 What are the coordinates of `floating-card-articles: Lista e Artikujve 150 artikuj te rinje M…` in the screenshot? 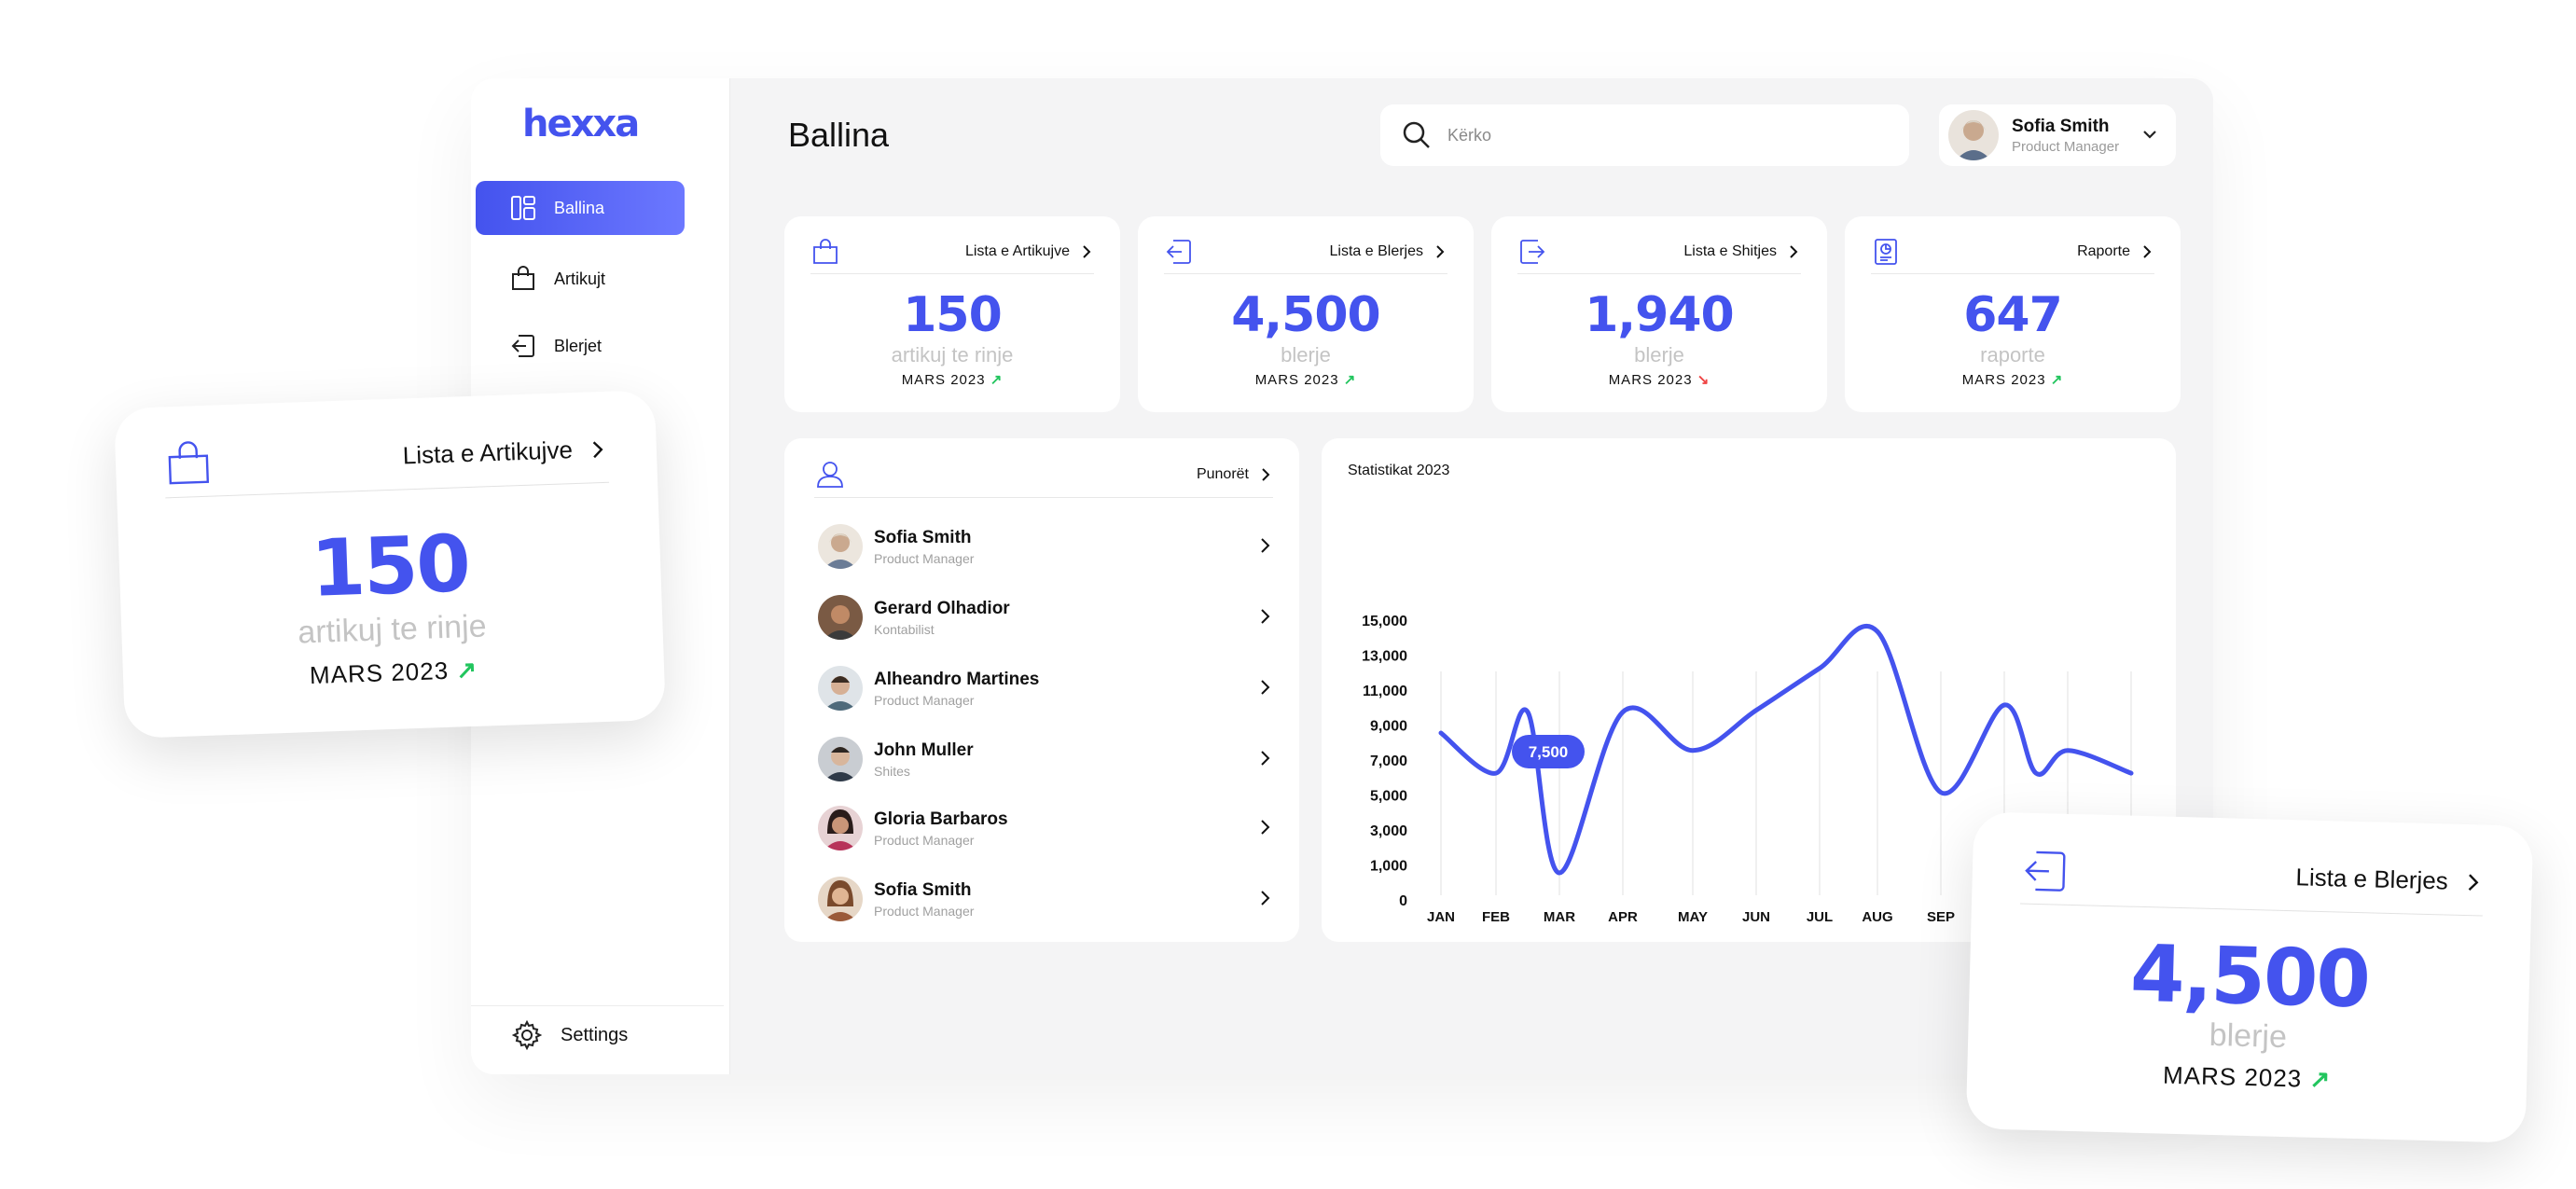 It's located at (390, 564).